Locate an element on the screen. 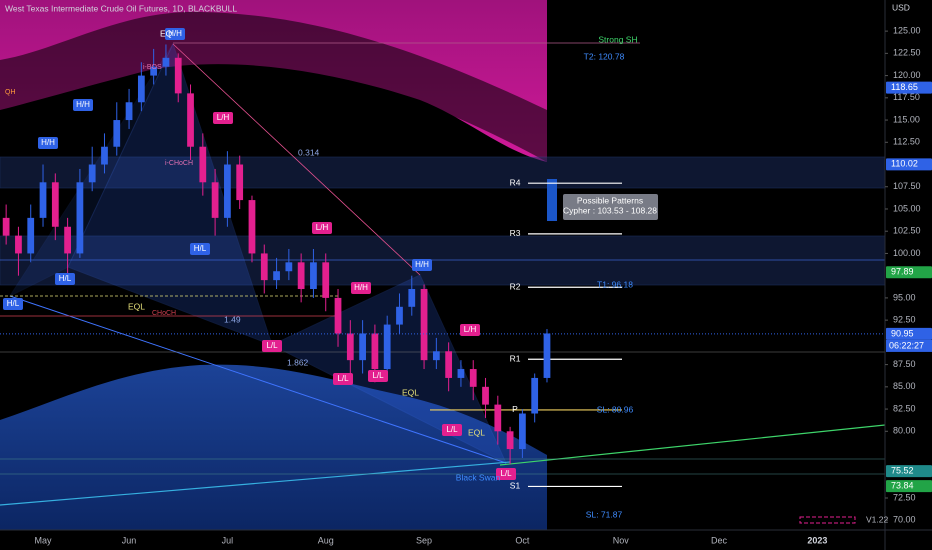 This screenshot has width=932, height=550. annotation: 1.862 is located at coordinates (298, 362).